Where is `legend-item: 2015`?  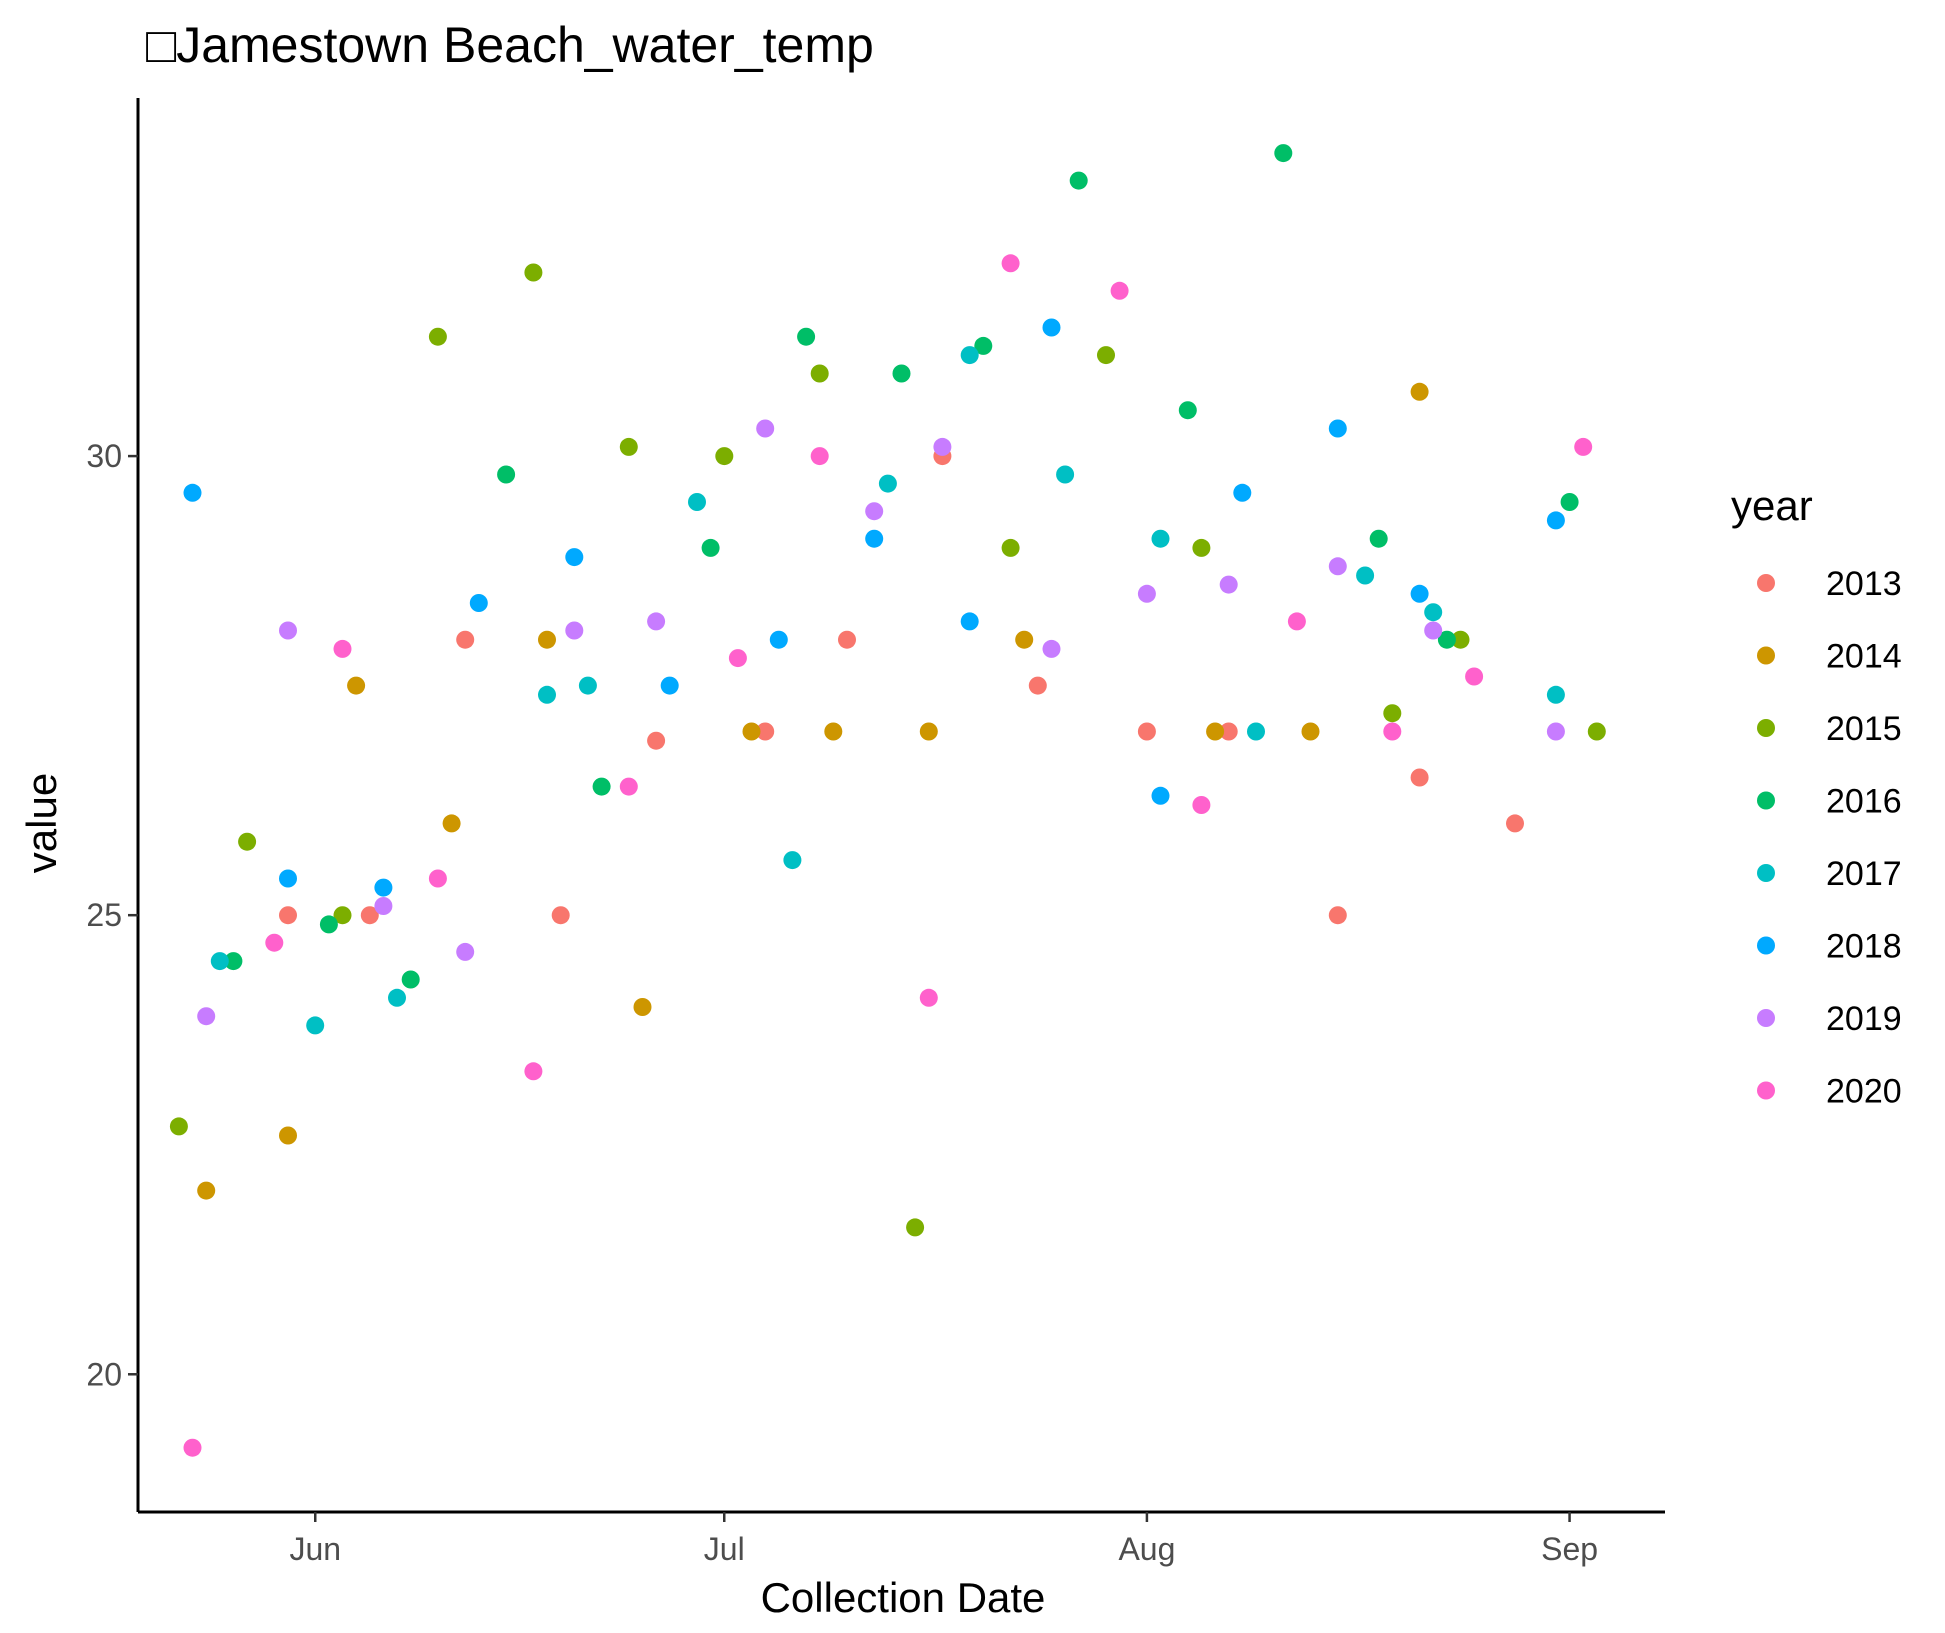
legend-item: 2015 is located at coordinates (1829, 729).